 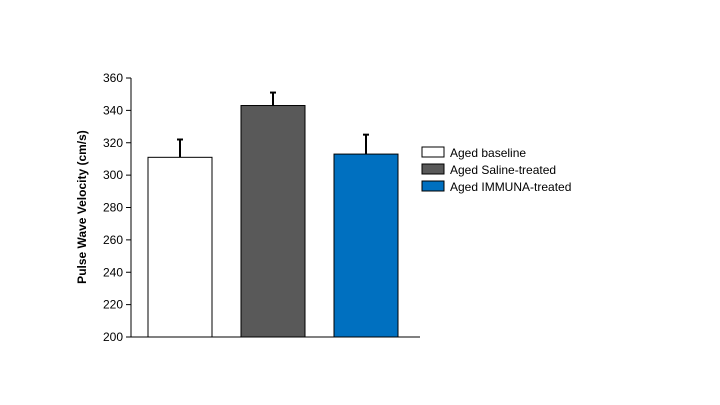 What do you see at coordinates (113, 337) in the screenshot?
I see `y-tick-label: 200` at bounding box center [113, 337].